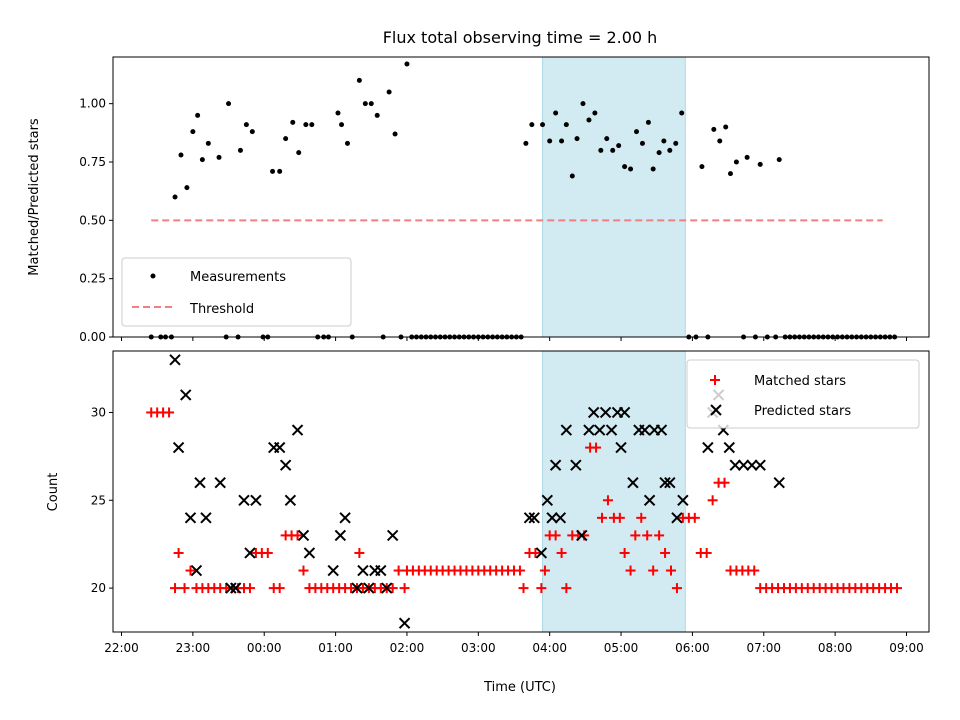 This screenshot has width=960, height=720. Describe the element at coordinates (92, 162) in the screenshot. I see `ytick-label: 0.75` at that location.